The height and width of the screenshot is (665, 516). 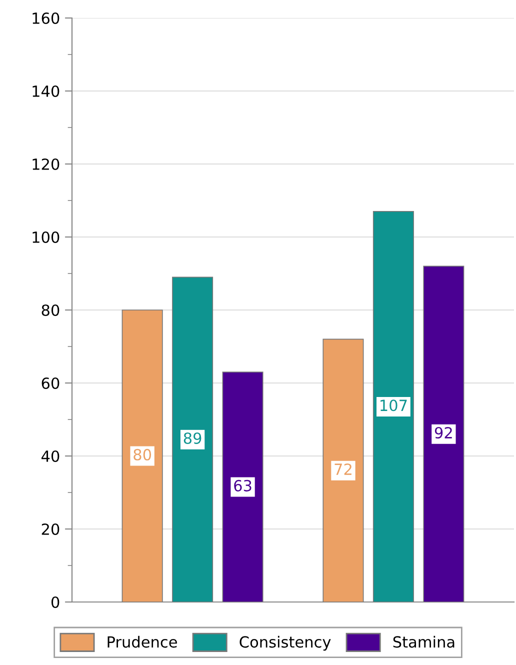 What do you see at coordinates (46, 18) in the screenshot?
I see `y-tick-label: 160` at bounding box center [46, 18].